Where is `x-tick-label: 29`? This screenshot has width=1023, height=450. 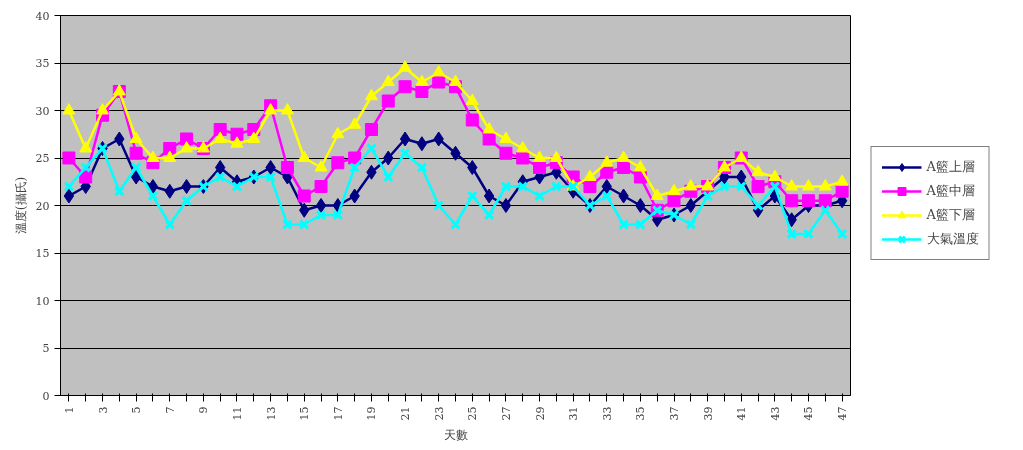
x-tick-label: 29 is located at coordinates (540, 413).